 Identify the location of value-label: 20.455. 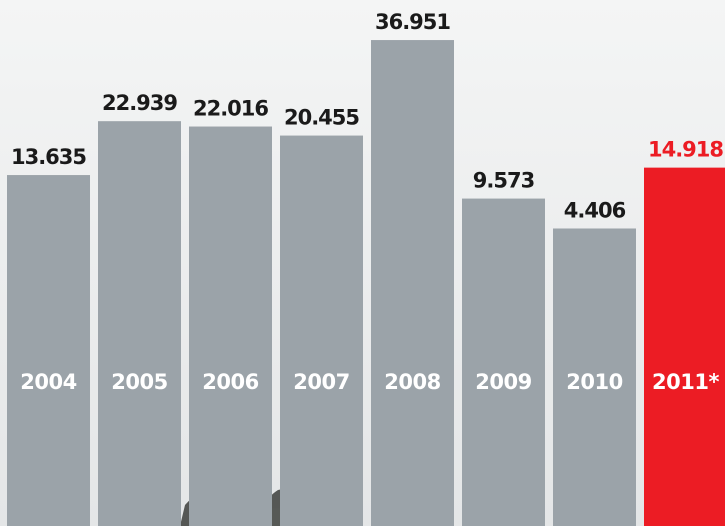
(321, 118).